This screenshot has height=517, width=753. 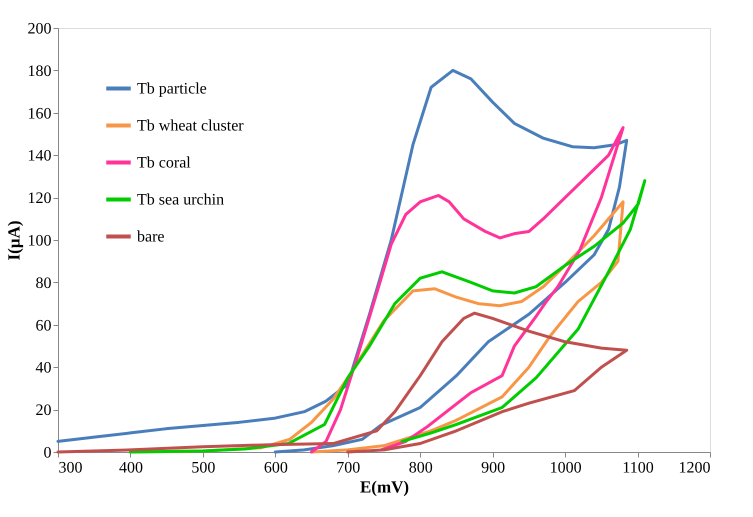 What do you see at coordinates (638, 468) in the screenshot?
I see `x-tick-label: 1100` at bounding box center [638, 468].